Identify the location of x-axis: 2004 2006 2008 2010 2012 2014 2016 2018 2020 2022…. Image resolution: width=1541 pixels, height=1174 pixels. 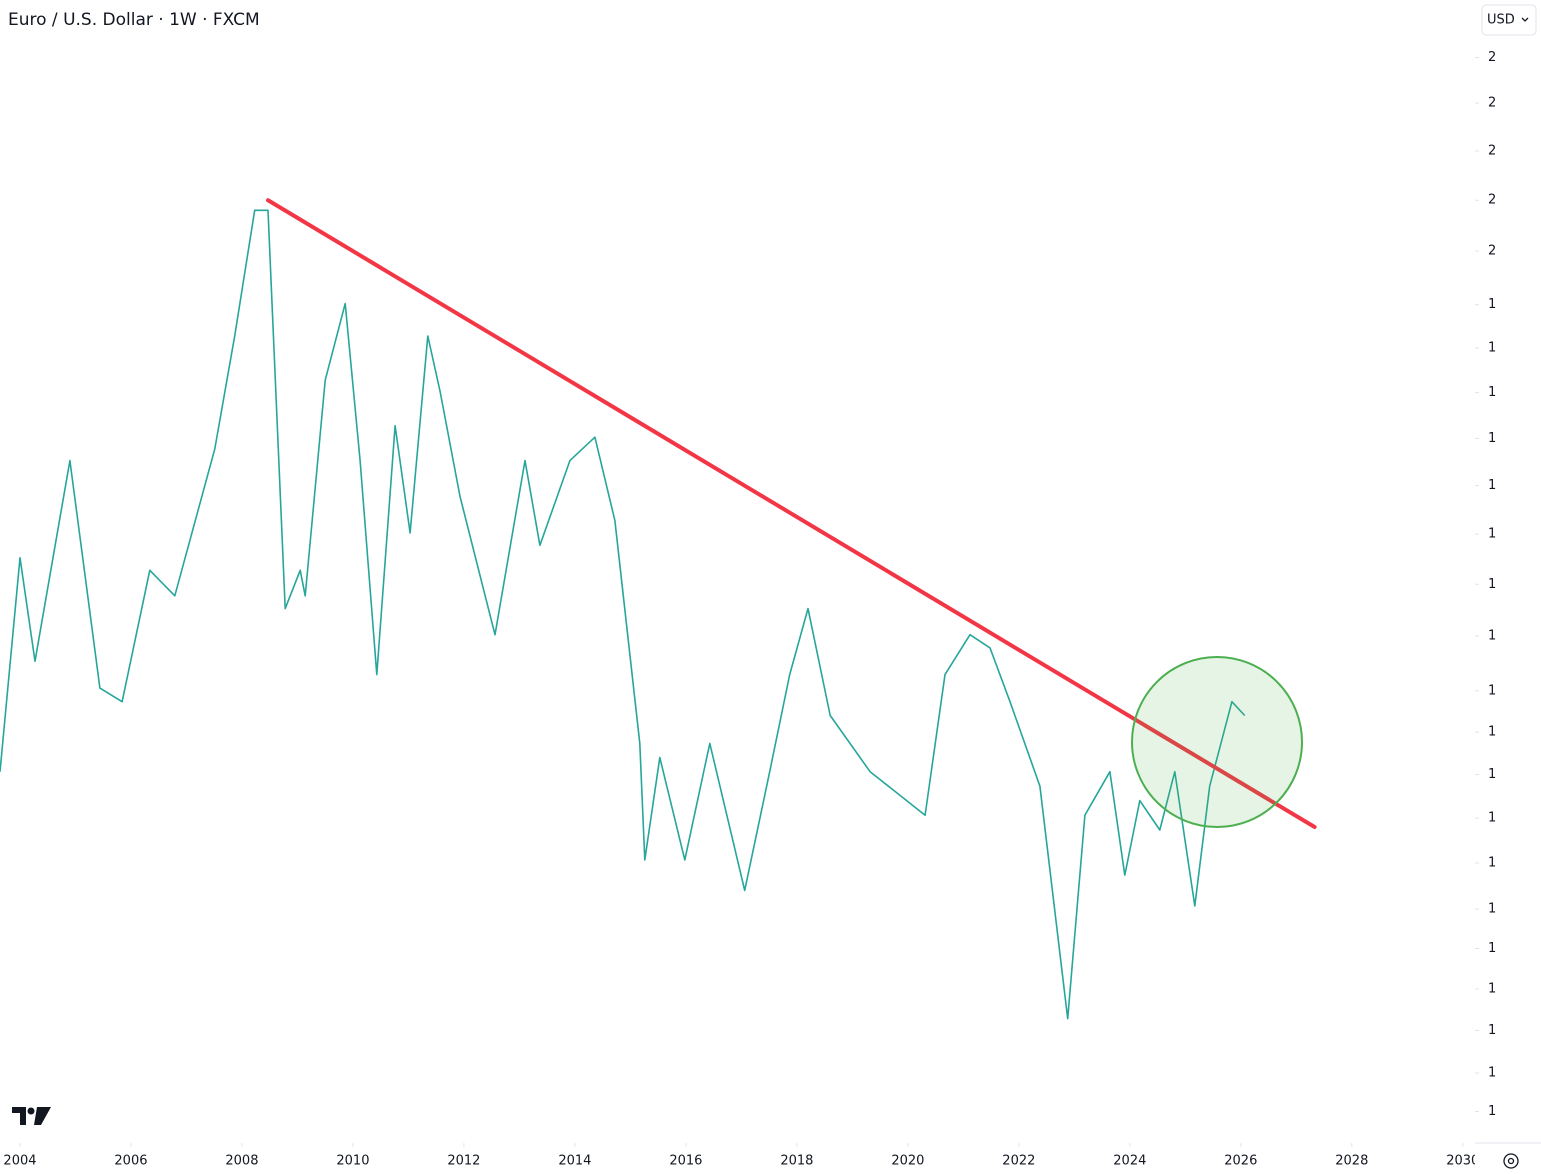
(741, 1156).